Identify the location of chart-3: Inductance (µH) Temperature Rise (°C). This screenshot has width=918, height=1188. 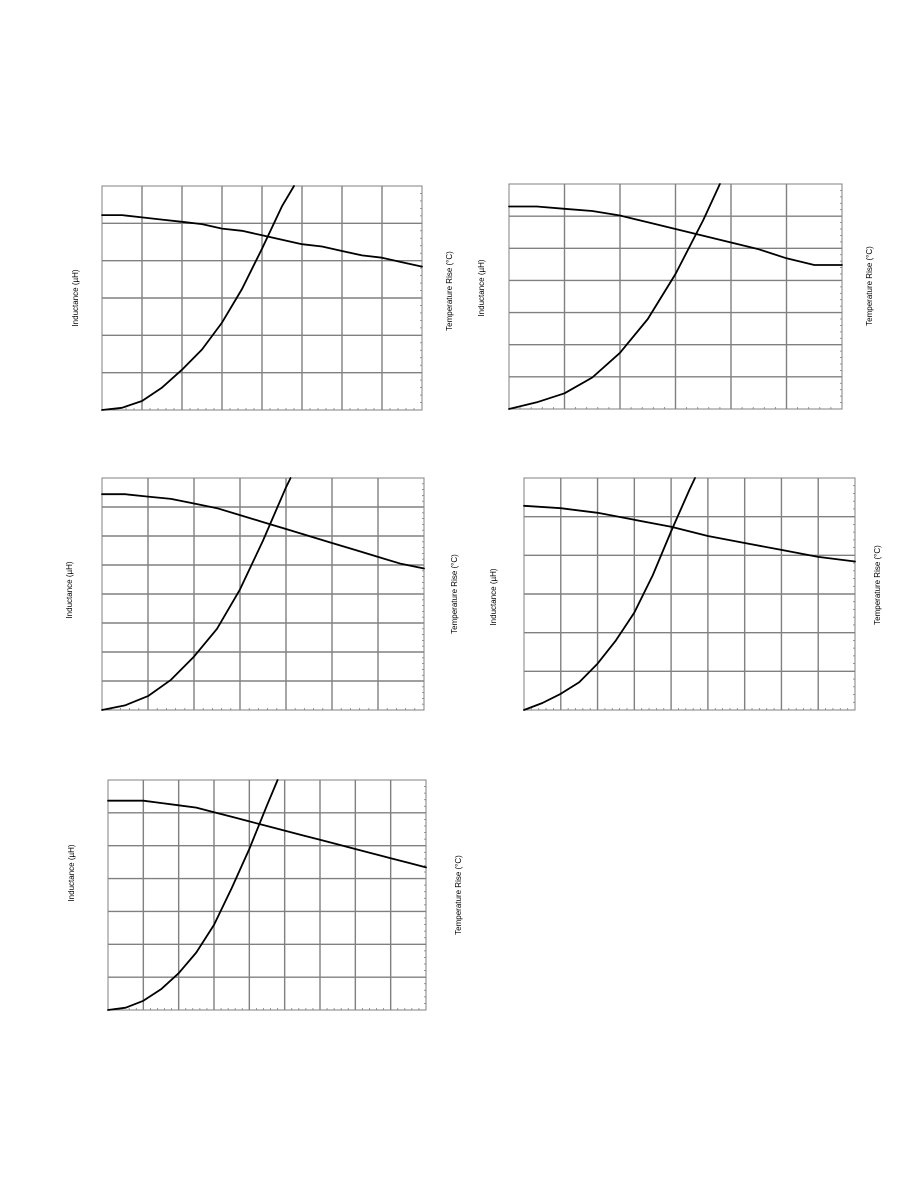
(262, 594).